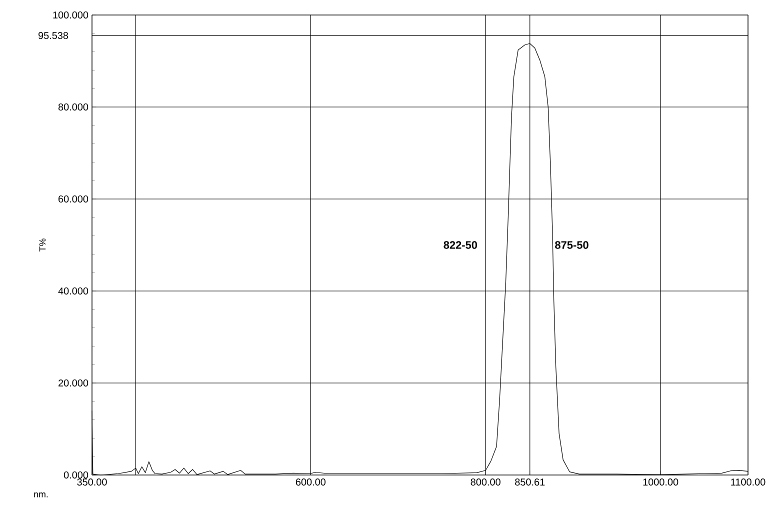  Describe the element at coordinates (41, 495) in the screenshot. I see `x-axis-title: nm.` at that location.